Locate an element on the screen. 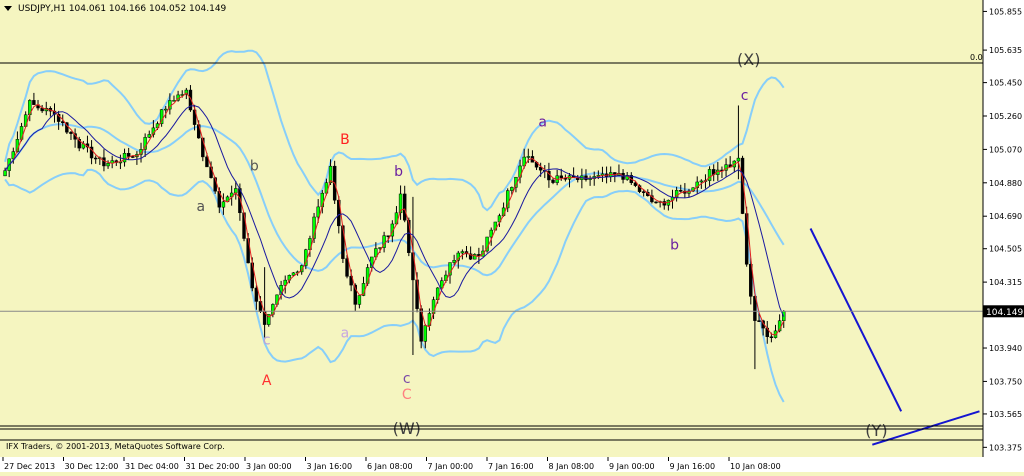 The width and height of the screenshot is (1024, 476). y-tick-label: 104.315 is located at coordinates (1005, 282).